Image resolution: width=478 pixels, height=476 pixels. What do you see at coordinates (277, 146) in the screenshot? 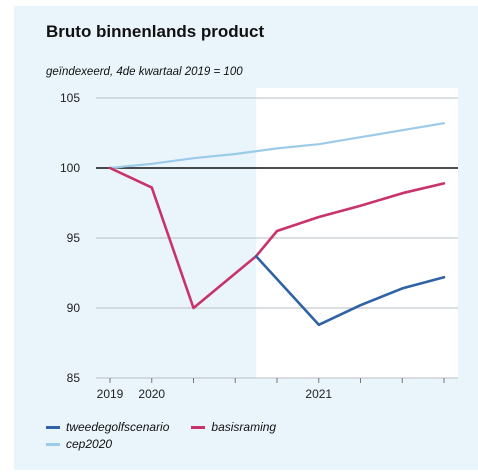
I see `series-line-cep2020` at bounding box center [277, 146].